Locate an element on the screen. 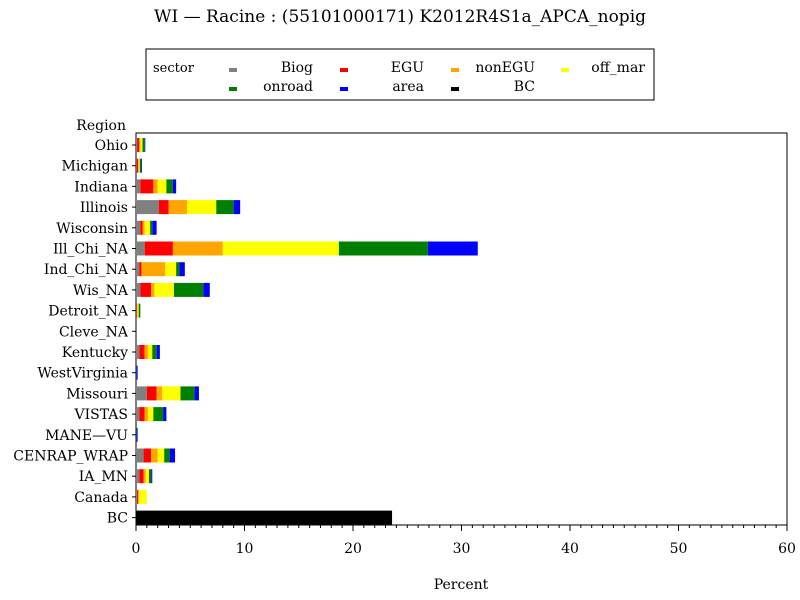  bar-kentucky-egu is located at coordinates (142, 352).